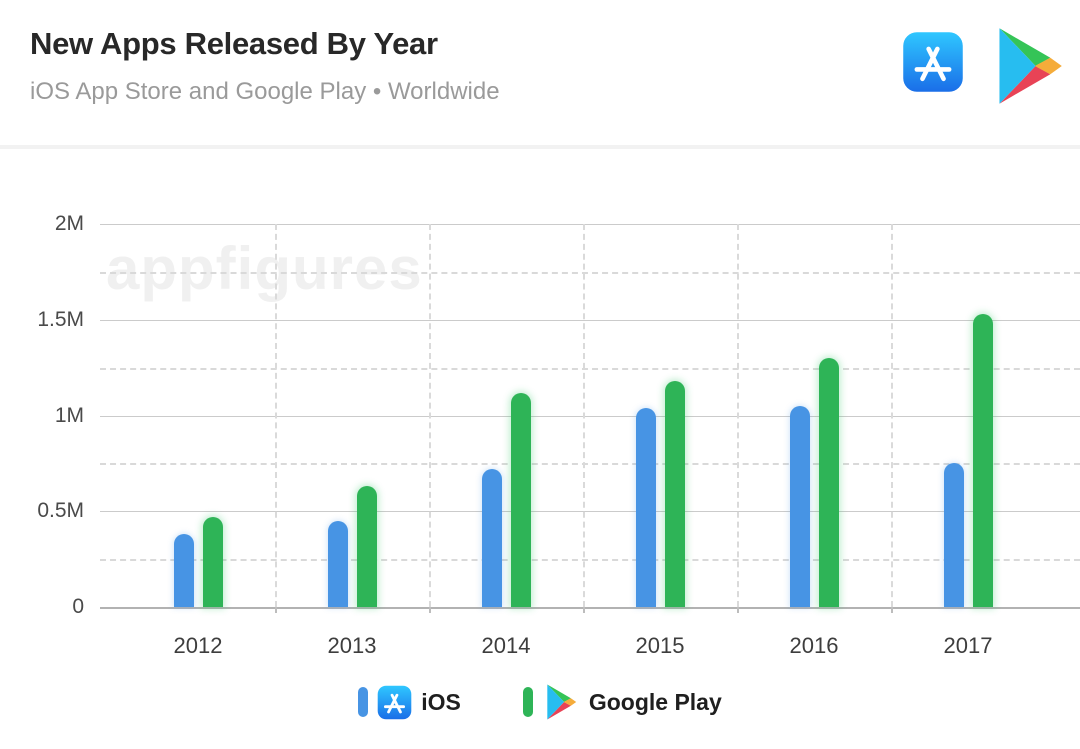  What do you see at coordinates (968, 645) in the screenshot?
I see `x-tick-label-2017: 2017` at bounding box center [968, 645].